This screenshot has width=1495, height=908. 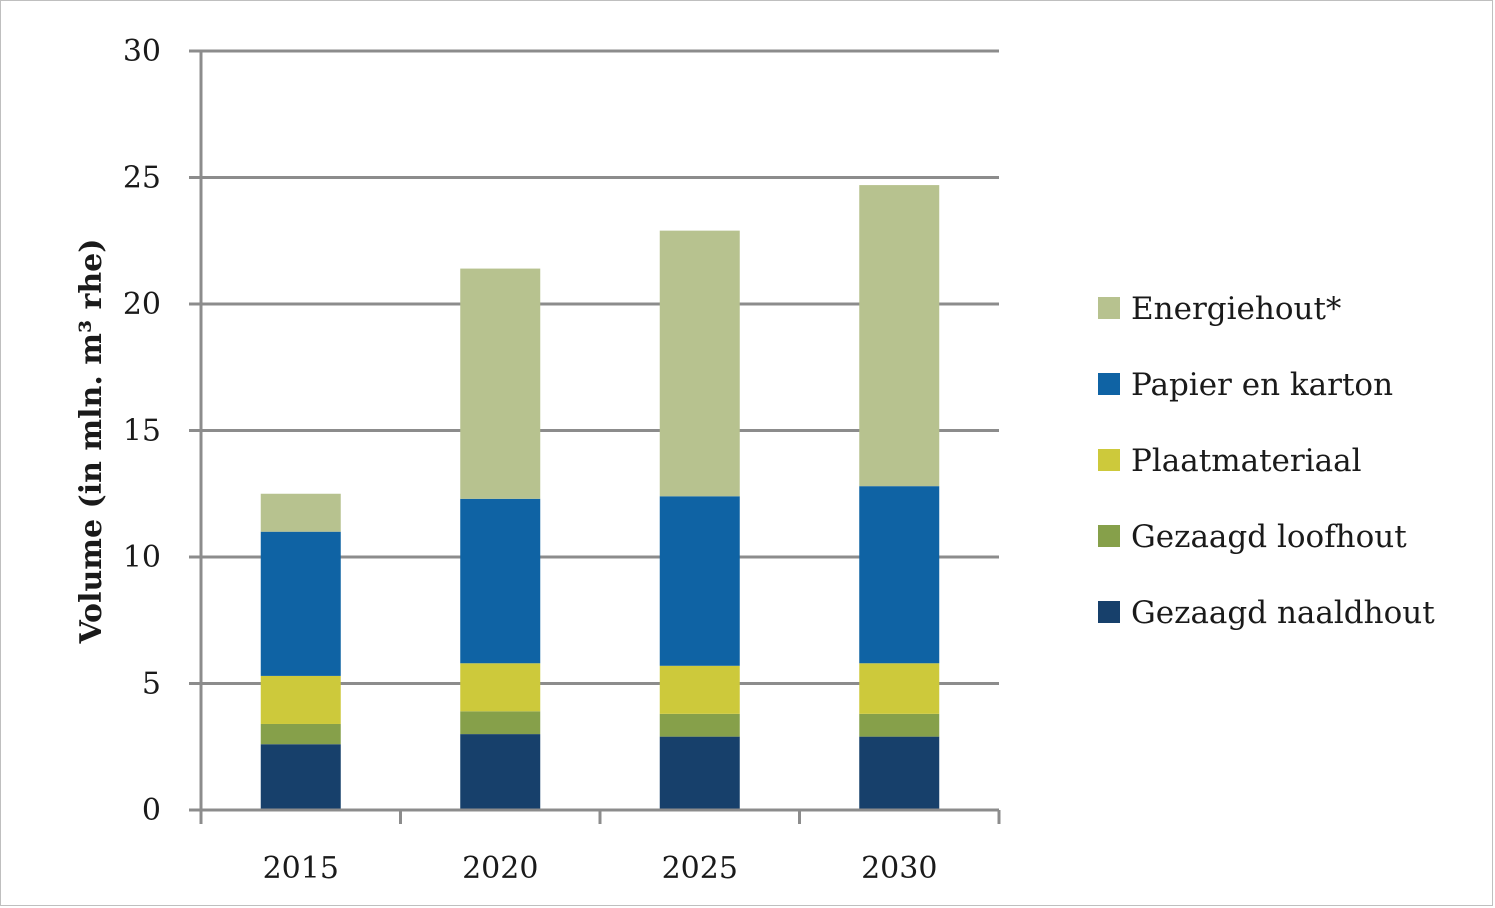 What do you see at coordinates (1262, 385) in the screenshot?
I see `legend-label: Papier en karton` at bounding box center [1262, 385].